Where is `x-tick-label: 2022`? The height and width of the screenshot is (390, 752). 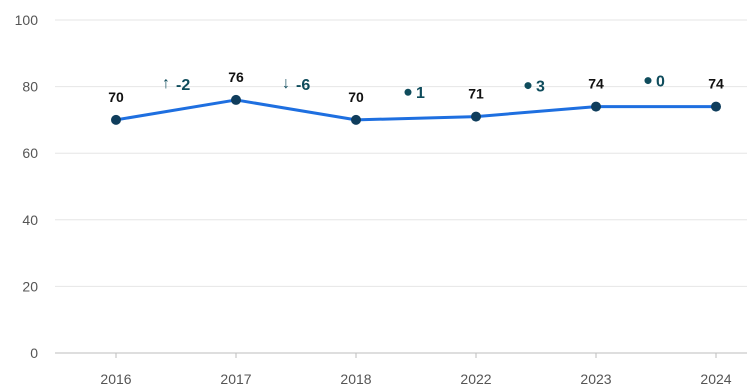 x-tick-label: 2022 is located at coordinates (475, 379).